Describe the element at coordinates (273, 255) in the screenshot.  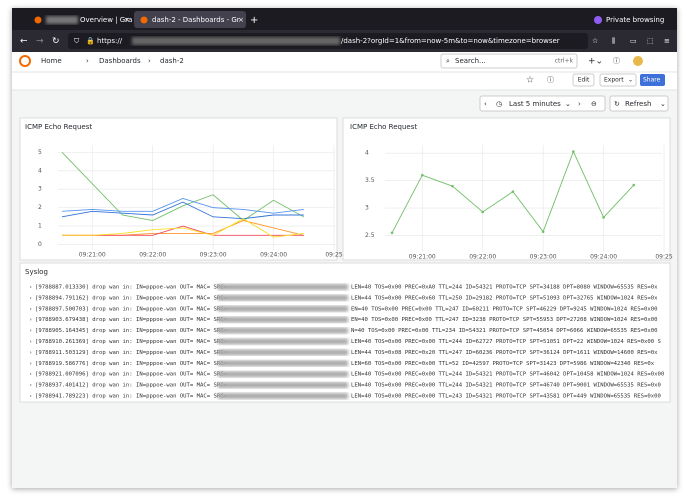
I see `x-tick-label: 09:24:00` at that location.